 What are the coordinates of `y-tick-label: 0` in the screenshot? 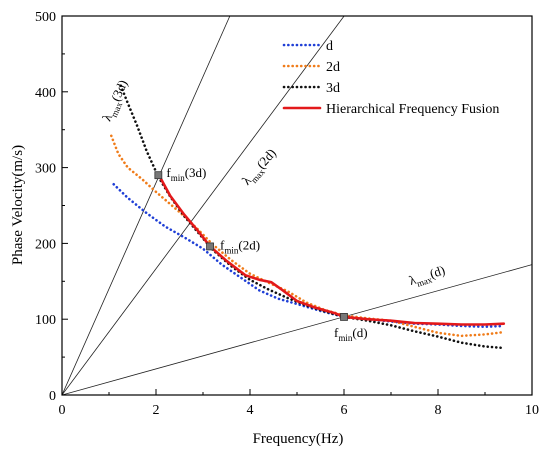 It's located at (52, 396).